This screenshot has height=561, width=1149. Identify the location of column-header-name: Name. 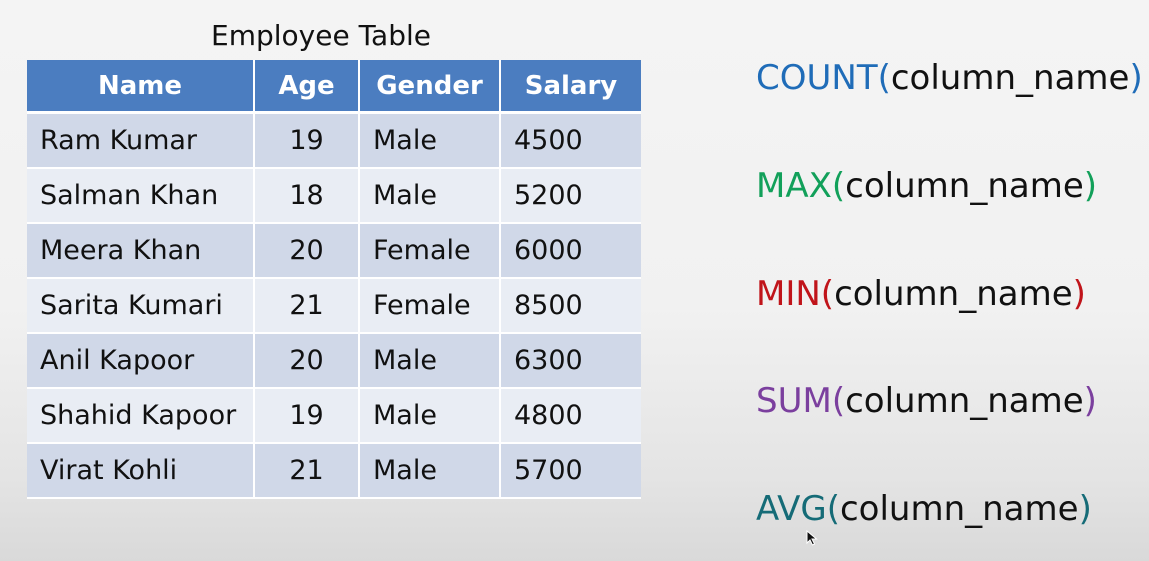
(141, 87).